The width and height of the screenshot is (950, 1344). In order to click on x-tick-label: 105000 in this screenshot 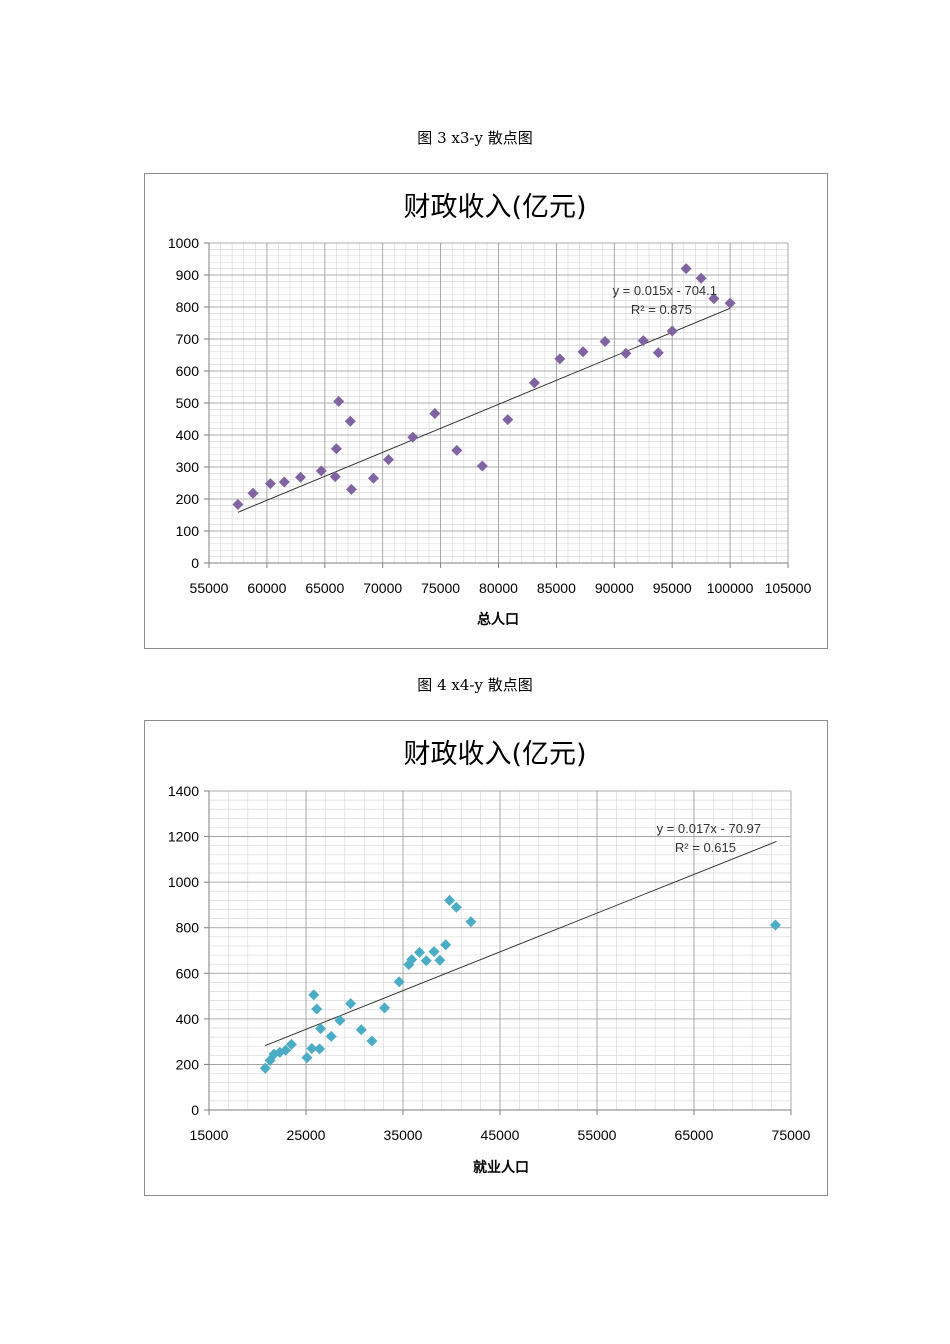, I will do `click(788, 588)`.